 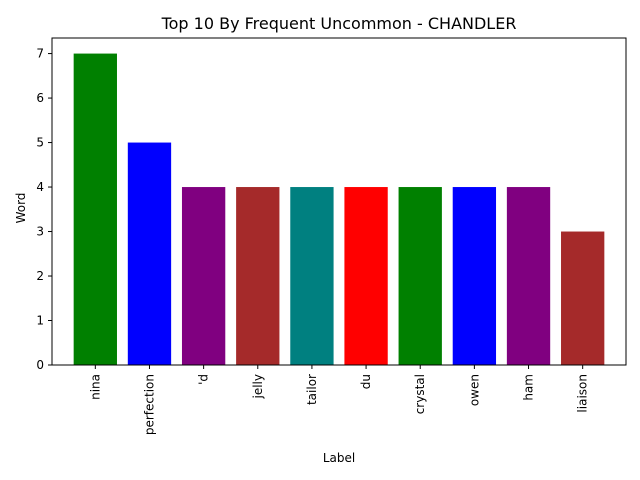 What do you see at coordinates (40, 276) in the screenshot?
I see `y-tick-label: 2` at bounding box center [40, 276].